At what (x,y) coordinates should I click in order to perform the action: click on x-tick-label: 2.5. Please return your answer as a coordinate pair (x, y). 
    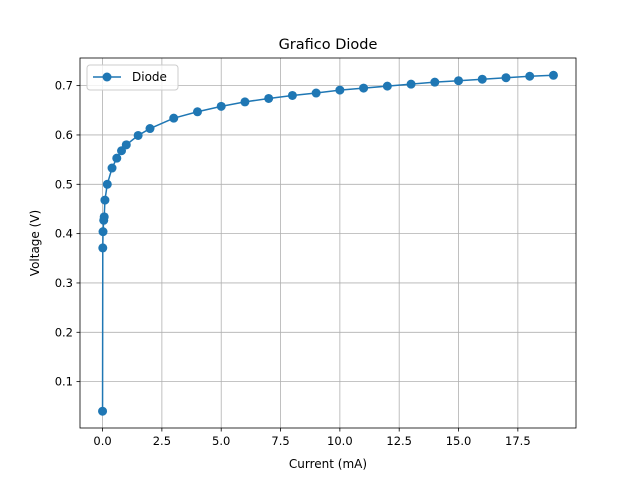
    Looking at the image, I should click on (162, 441).